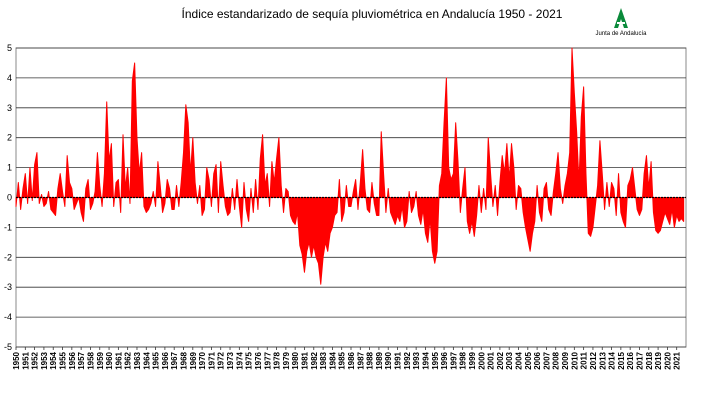 The image size is (701, 418). What do you see at coordinates (277, 360) in the screenshot?
I see `x-tick-label: 1978` at bounding box center [277, 360].